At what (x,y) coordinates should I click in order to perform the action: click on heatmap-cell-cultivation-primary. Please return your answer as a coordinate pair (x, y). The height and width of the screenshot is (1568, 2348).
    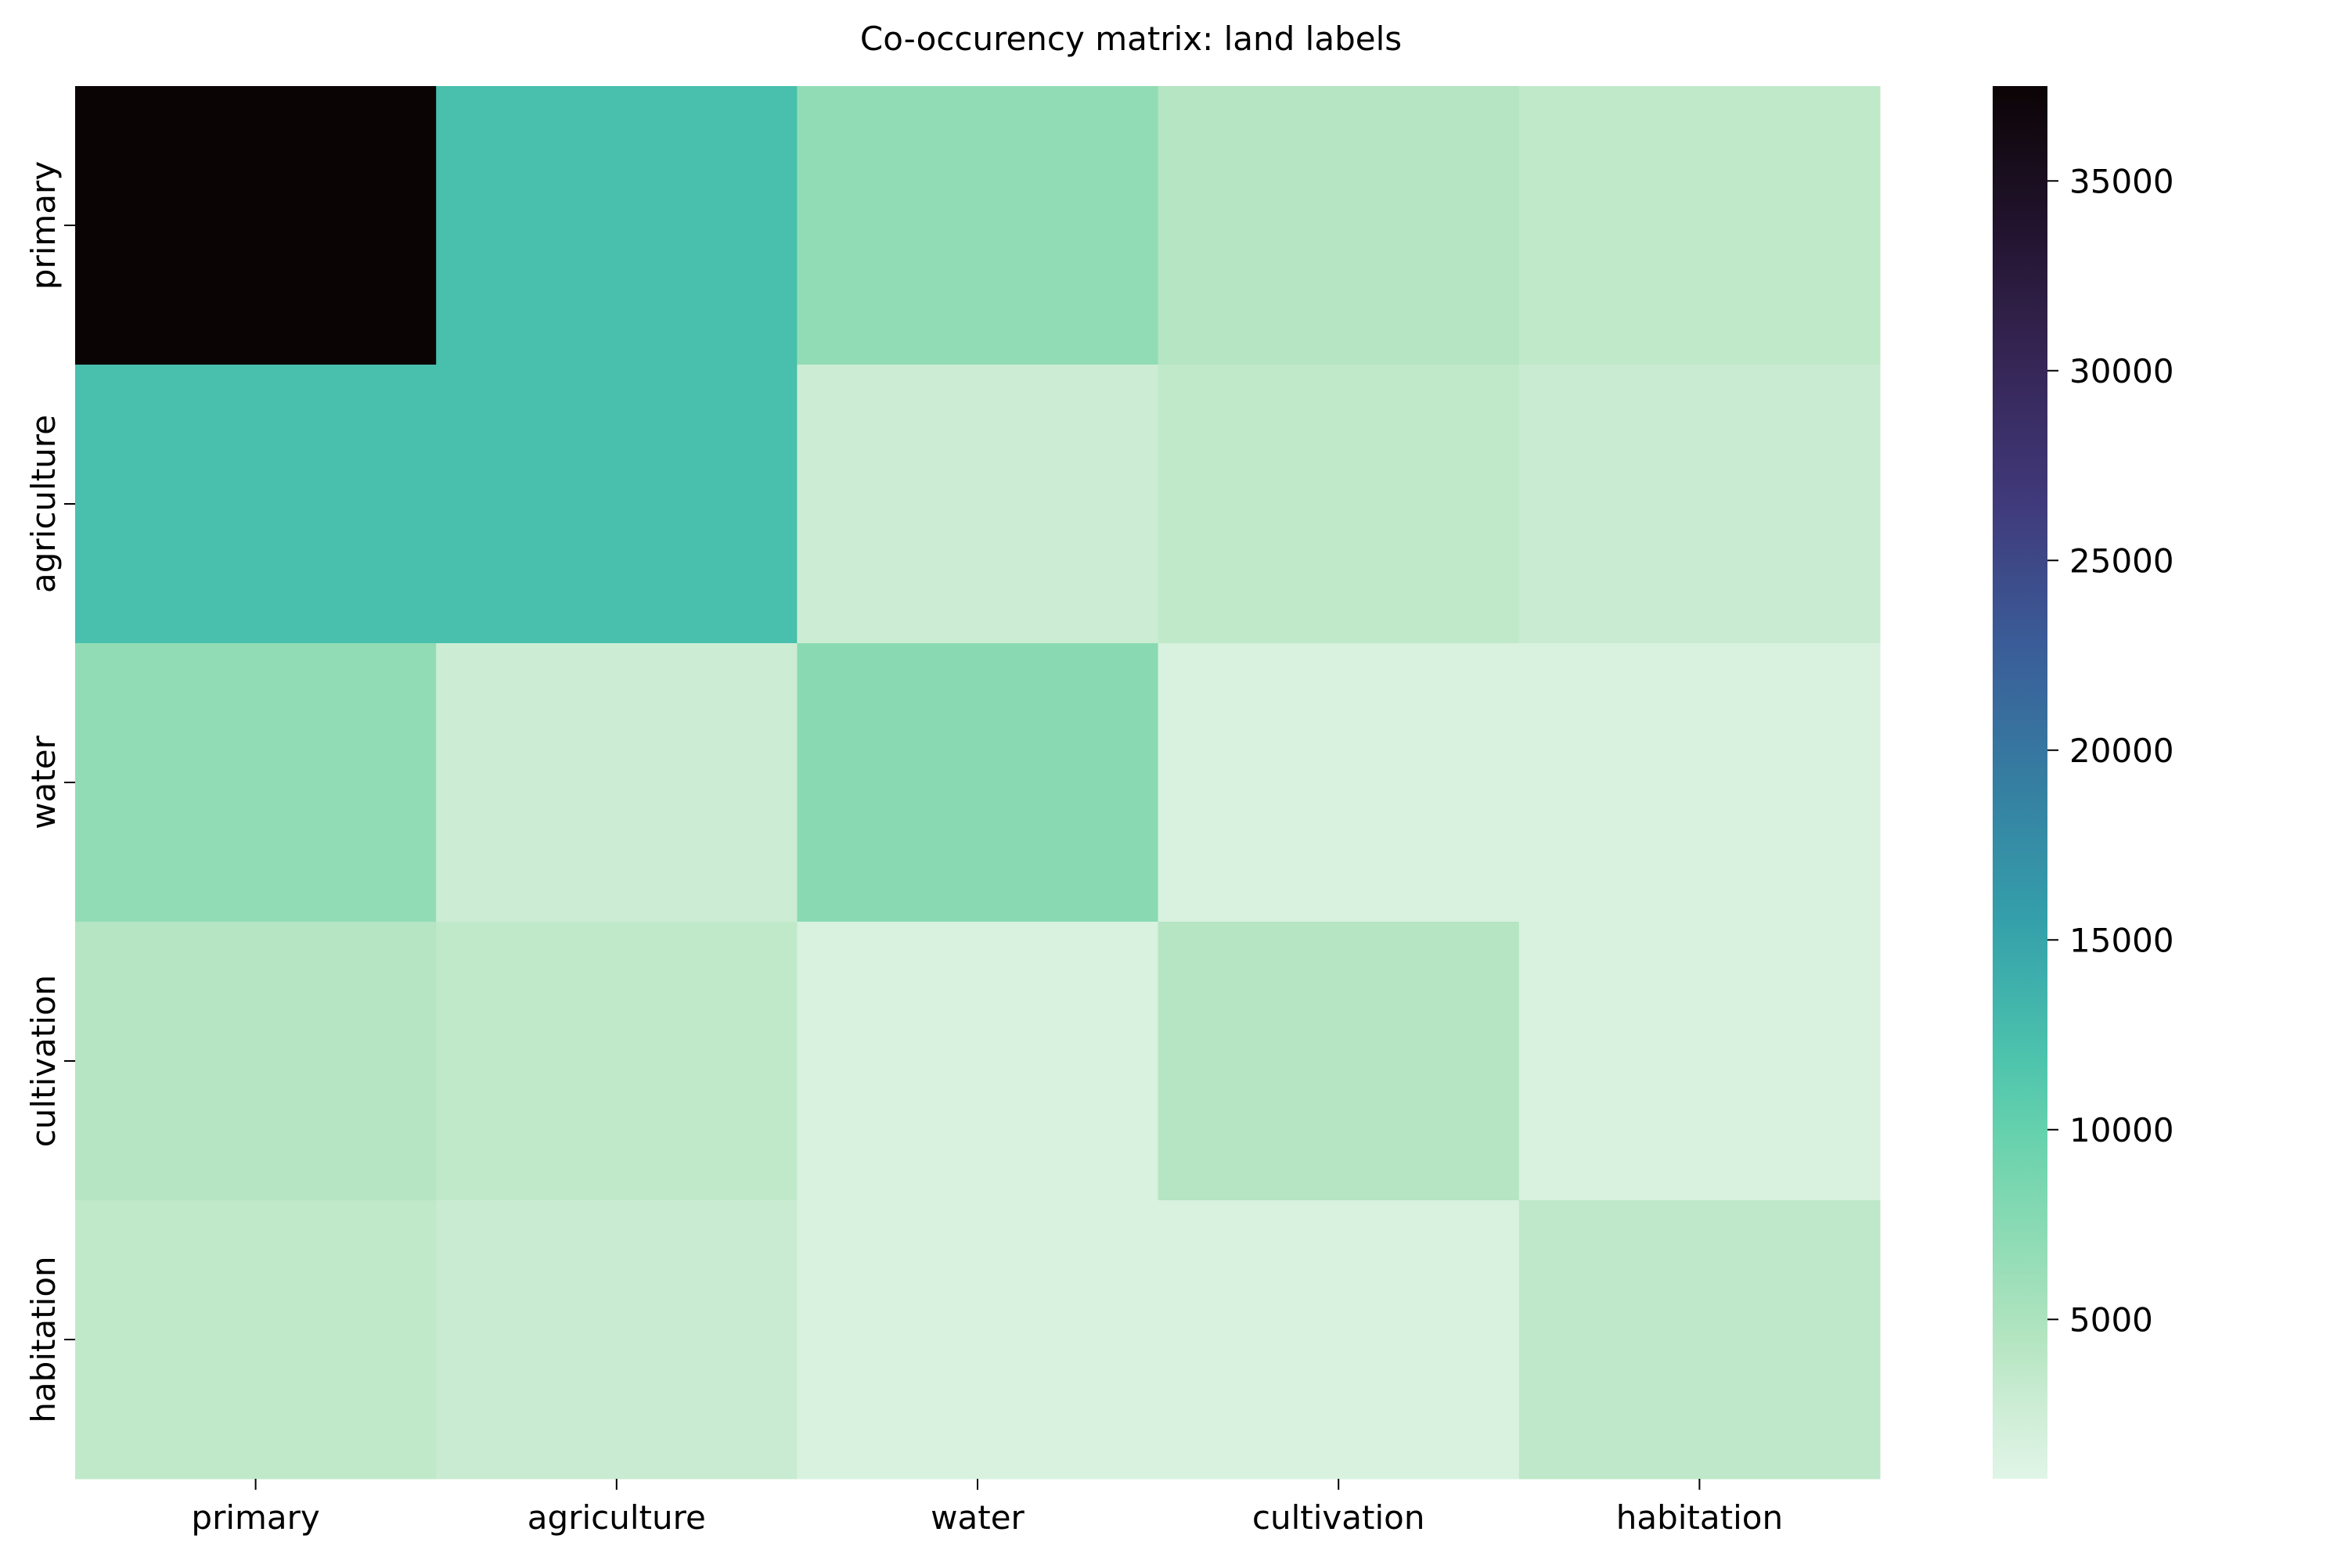
    Looking at the image, I should click on (256, 1061).